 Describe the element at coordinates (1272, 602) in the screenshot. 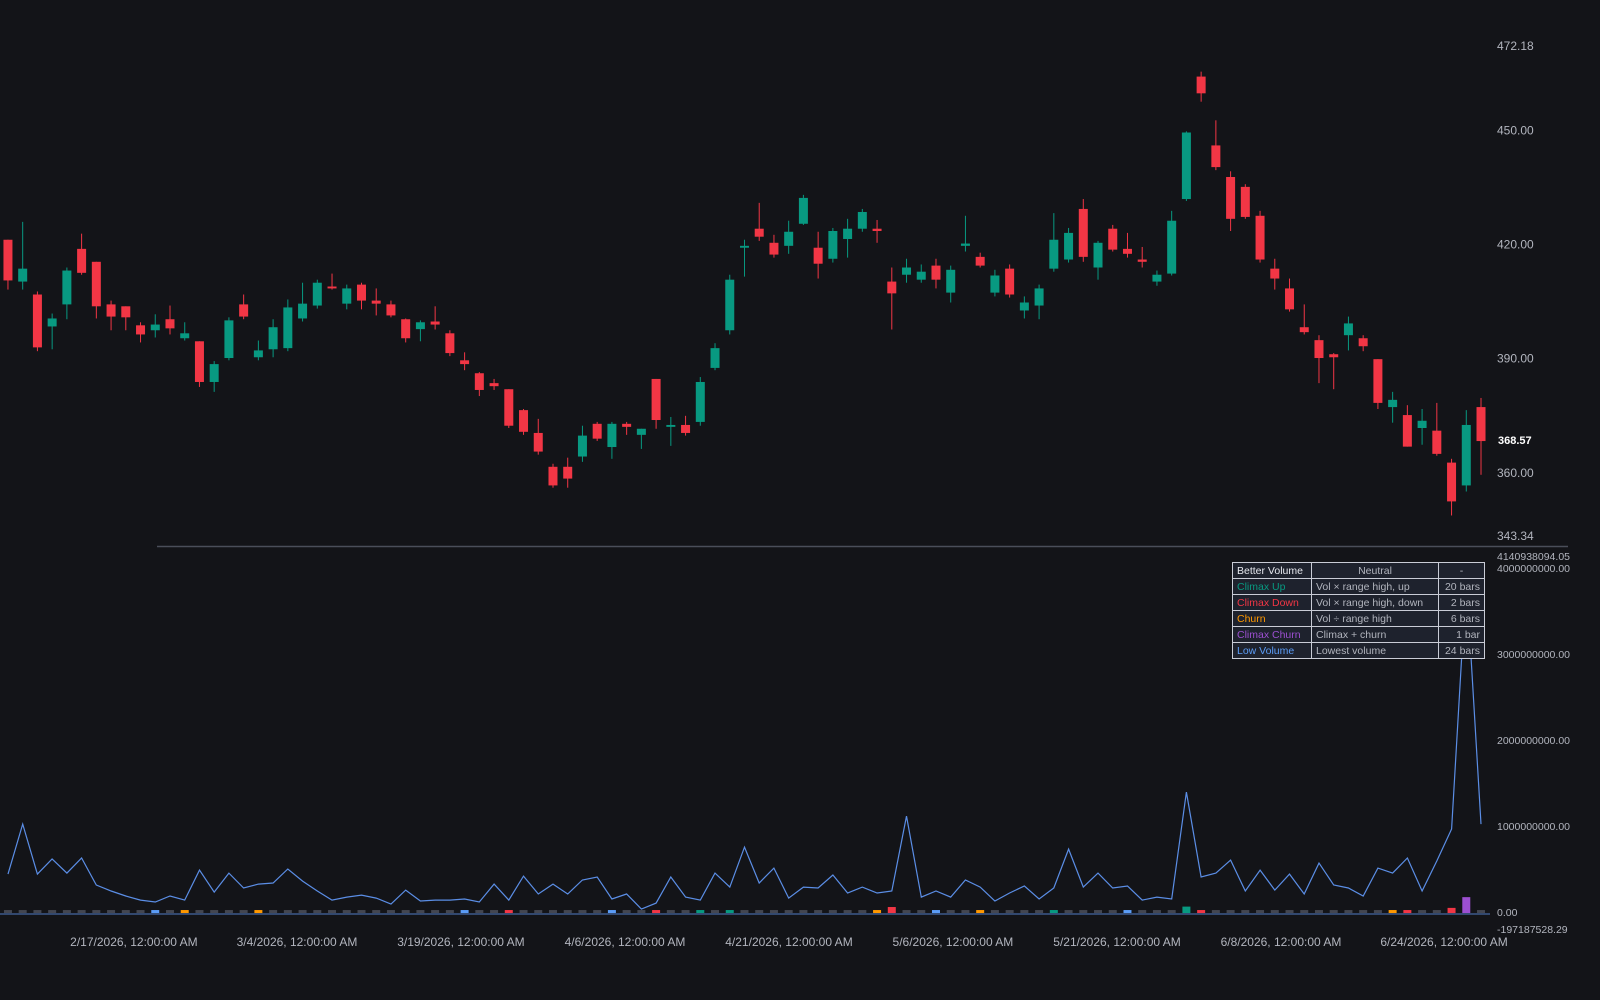

I see `table-cell: Climax Down` at that location.